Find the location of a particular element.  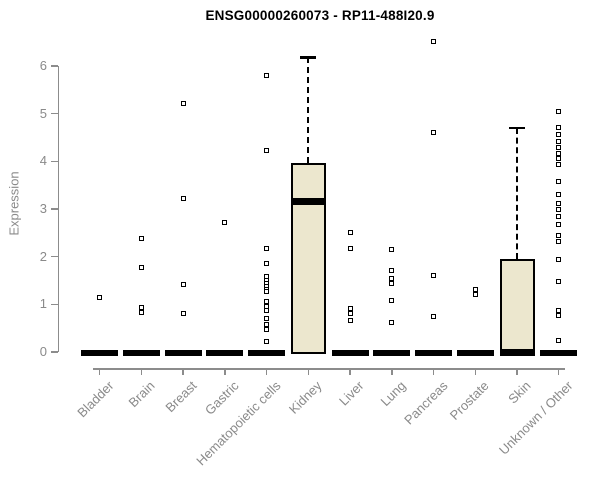

box-kidney is located at coordinates (308, 258).